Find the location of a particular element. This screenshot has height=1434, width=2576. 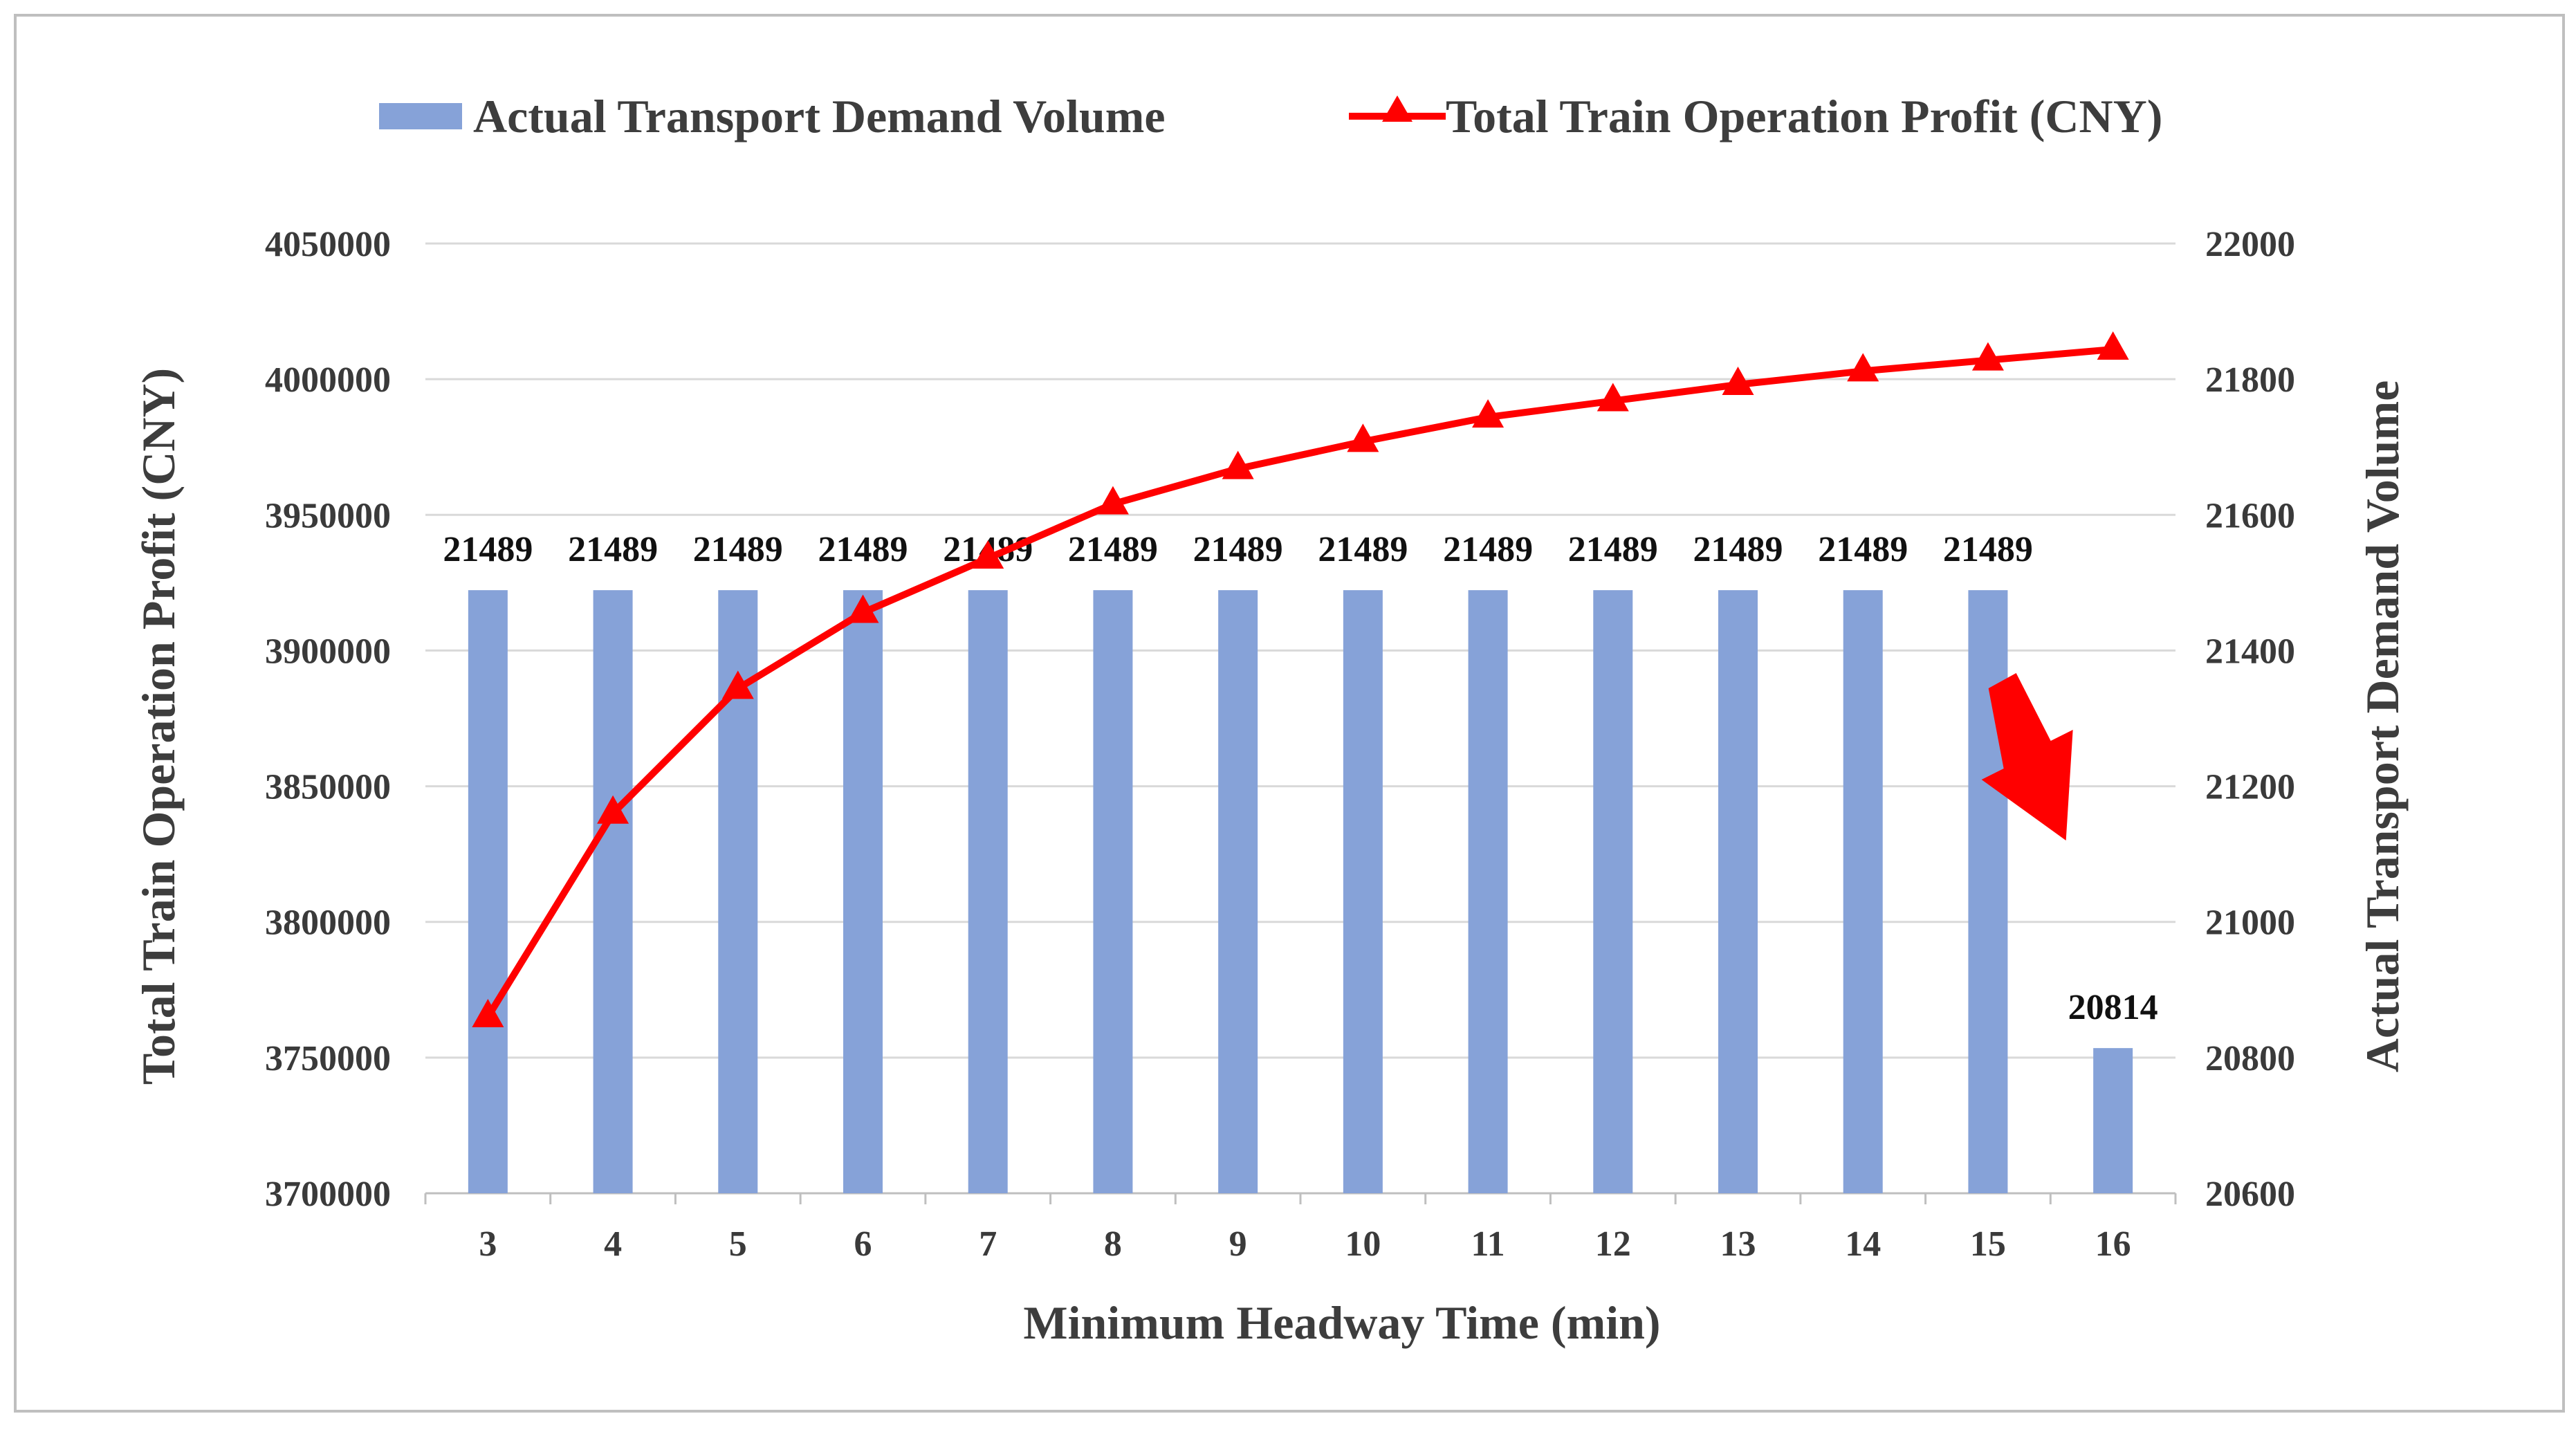

bar-data-label: 20814 is located at coordinates (2113, 1007).